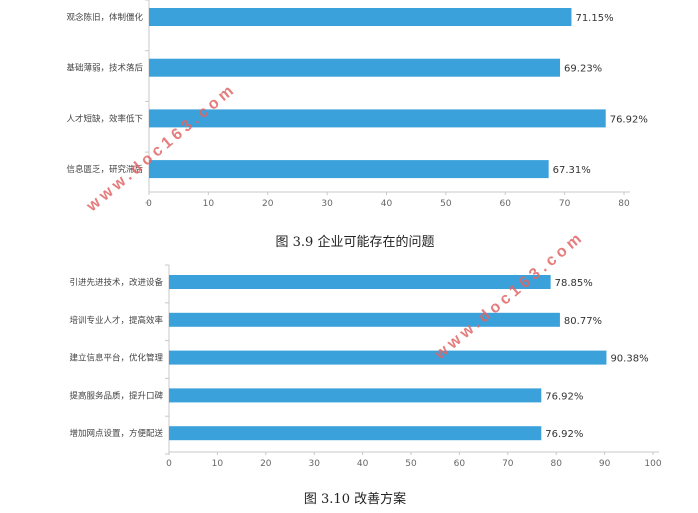 This screenshot has height=513, width=698. I want to click on category-label-1: 引进先进技术，改进设备, so click(116, 282).